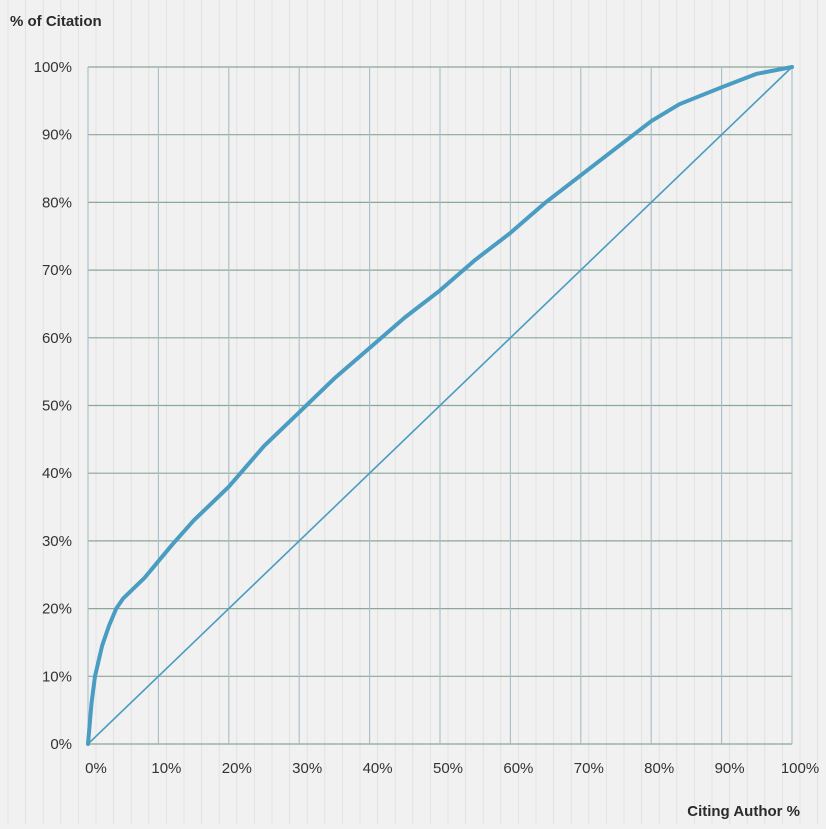 Image resolution: width=826 pixels, height=829 pixels. Describe the element at coordinates (378, 768) in the screenshot. I see `x-tick-label: 40%` at that location.